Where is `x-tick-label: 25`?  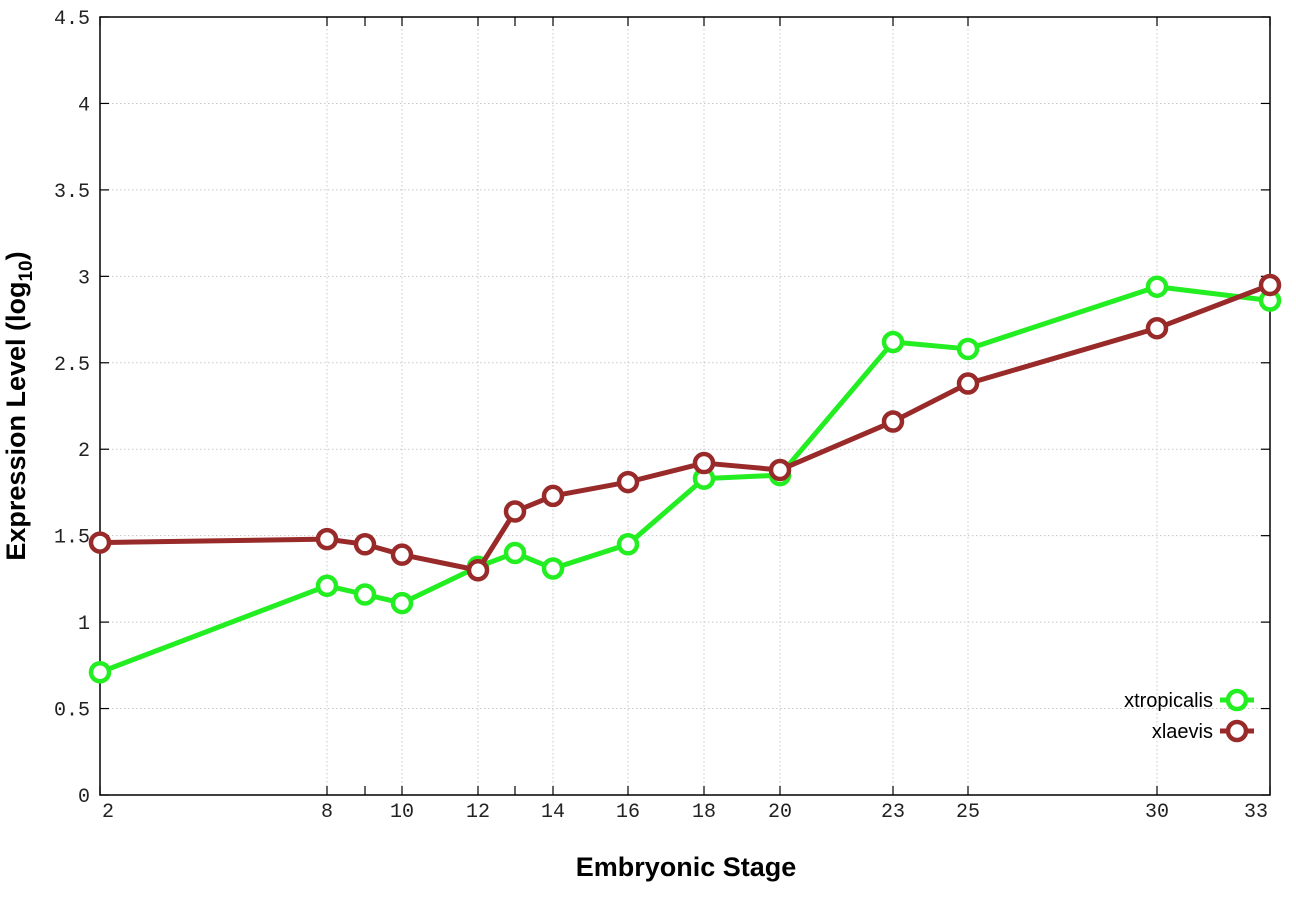 x-tick-label: 25 is located at coordinates (968, 812).